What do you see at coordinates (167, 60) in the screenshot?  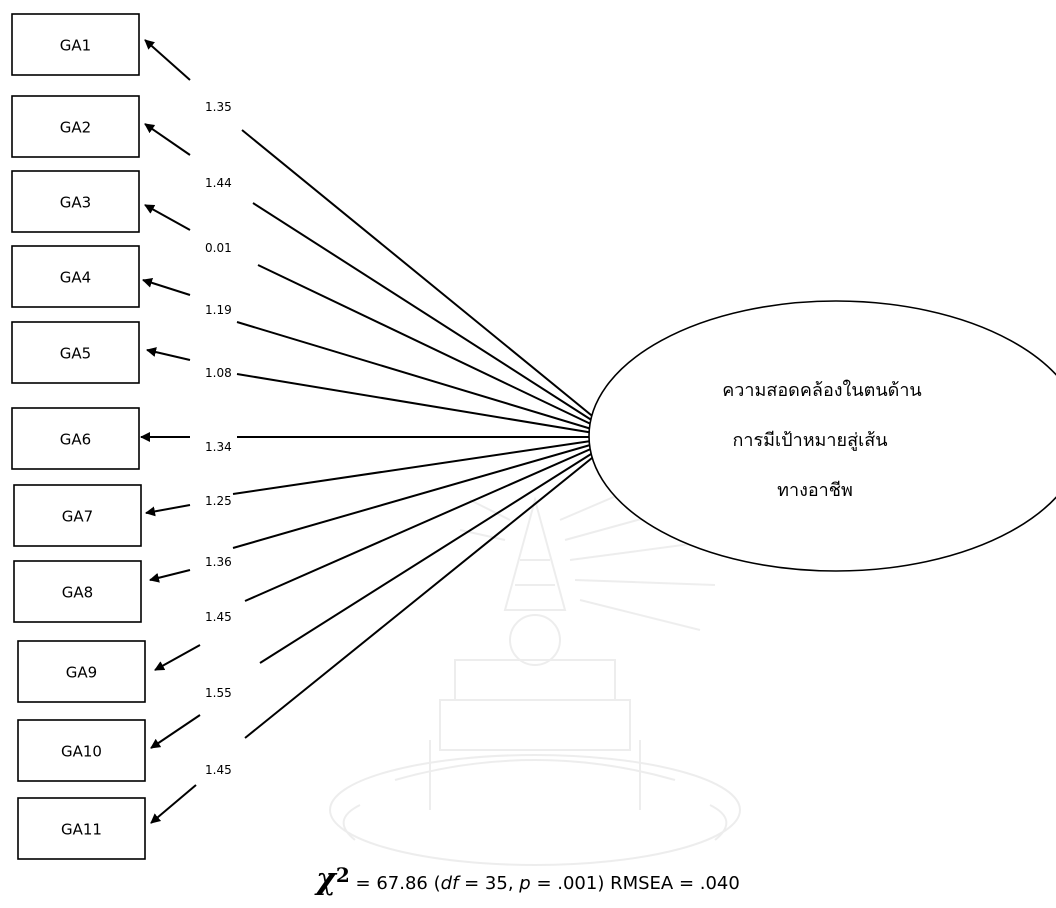 I see `arrow-ga1` at bounding box center [167, 60].